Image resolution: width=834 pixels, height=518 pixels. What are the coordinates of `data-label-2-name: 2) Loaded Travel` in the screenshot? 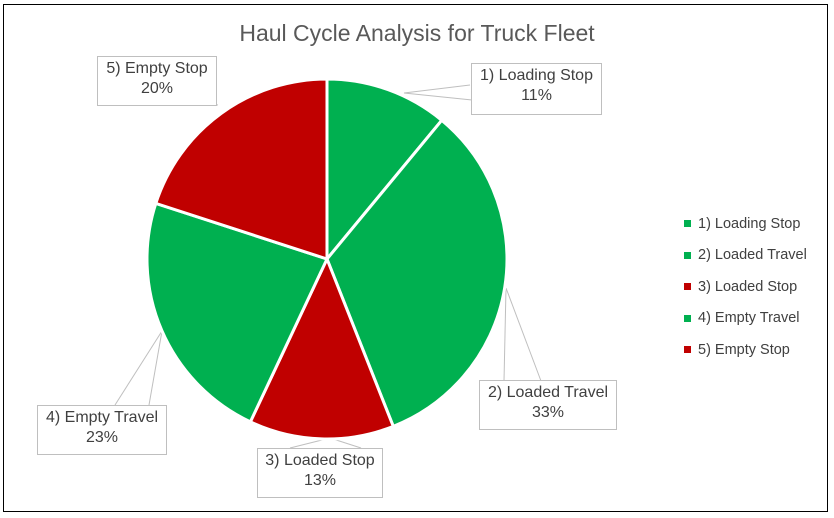 It's located at (548, 392).